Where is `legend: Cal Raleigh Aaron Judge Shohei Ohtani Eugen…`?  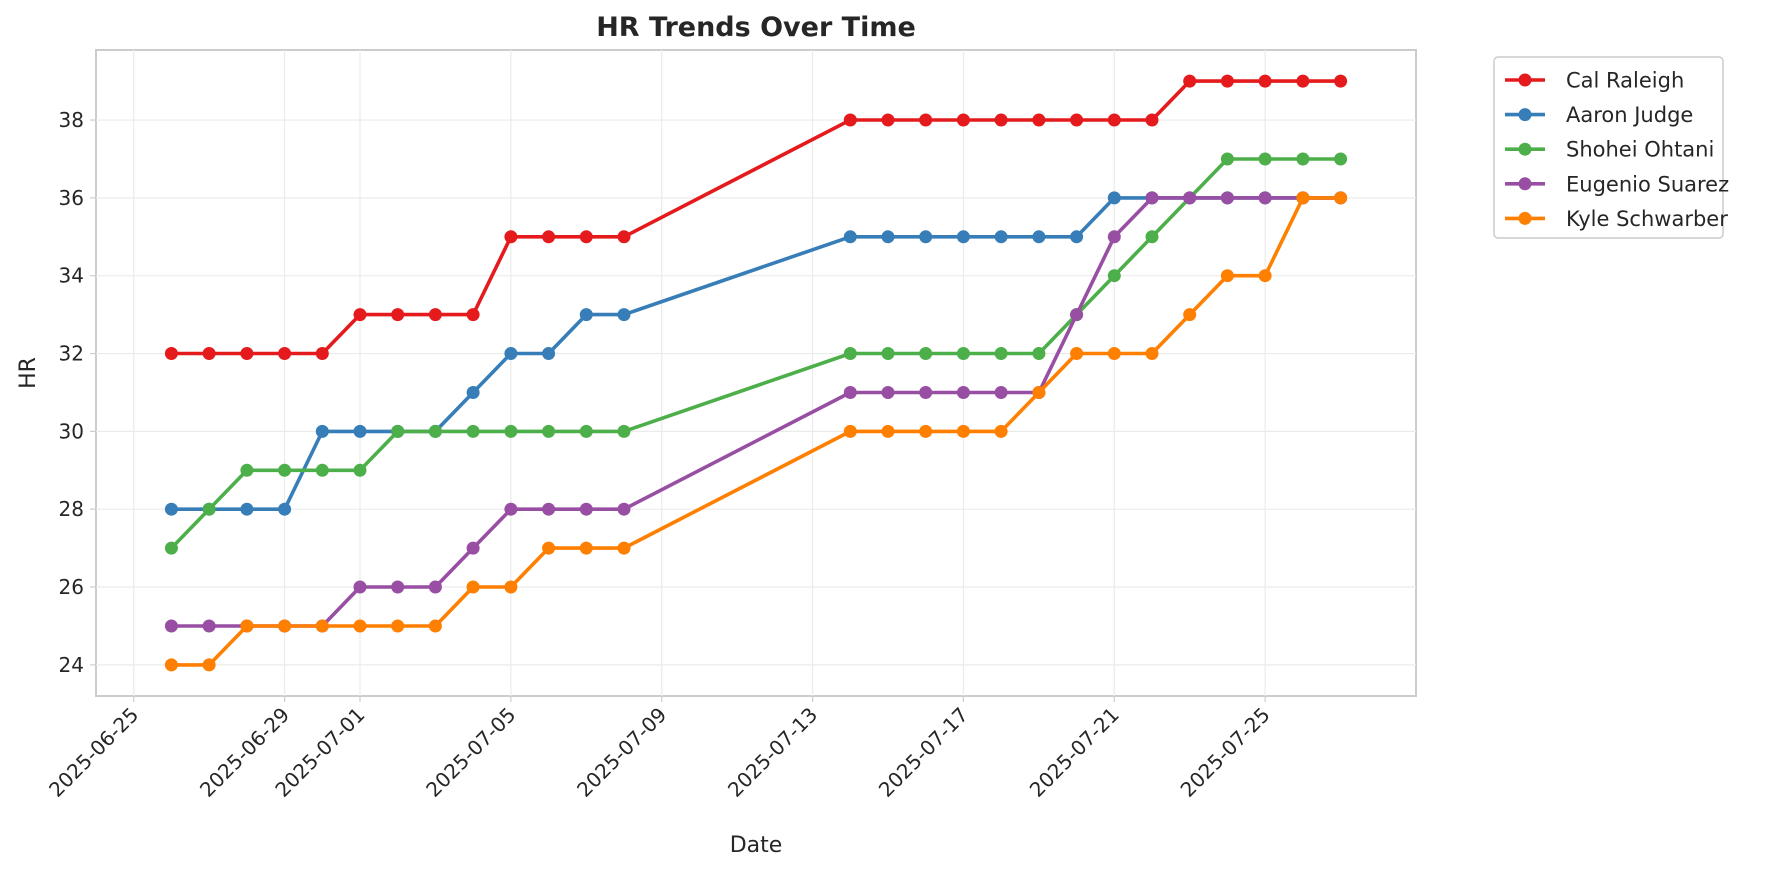 legend: Cal Raleigh Aaron Judge Shohei Ohtani Eugen… is located at coordinates (1611, 147).